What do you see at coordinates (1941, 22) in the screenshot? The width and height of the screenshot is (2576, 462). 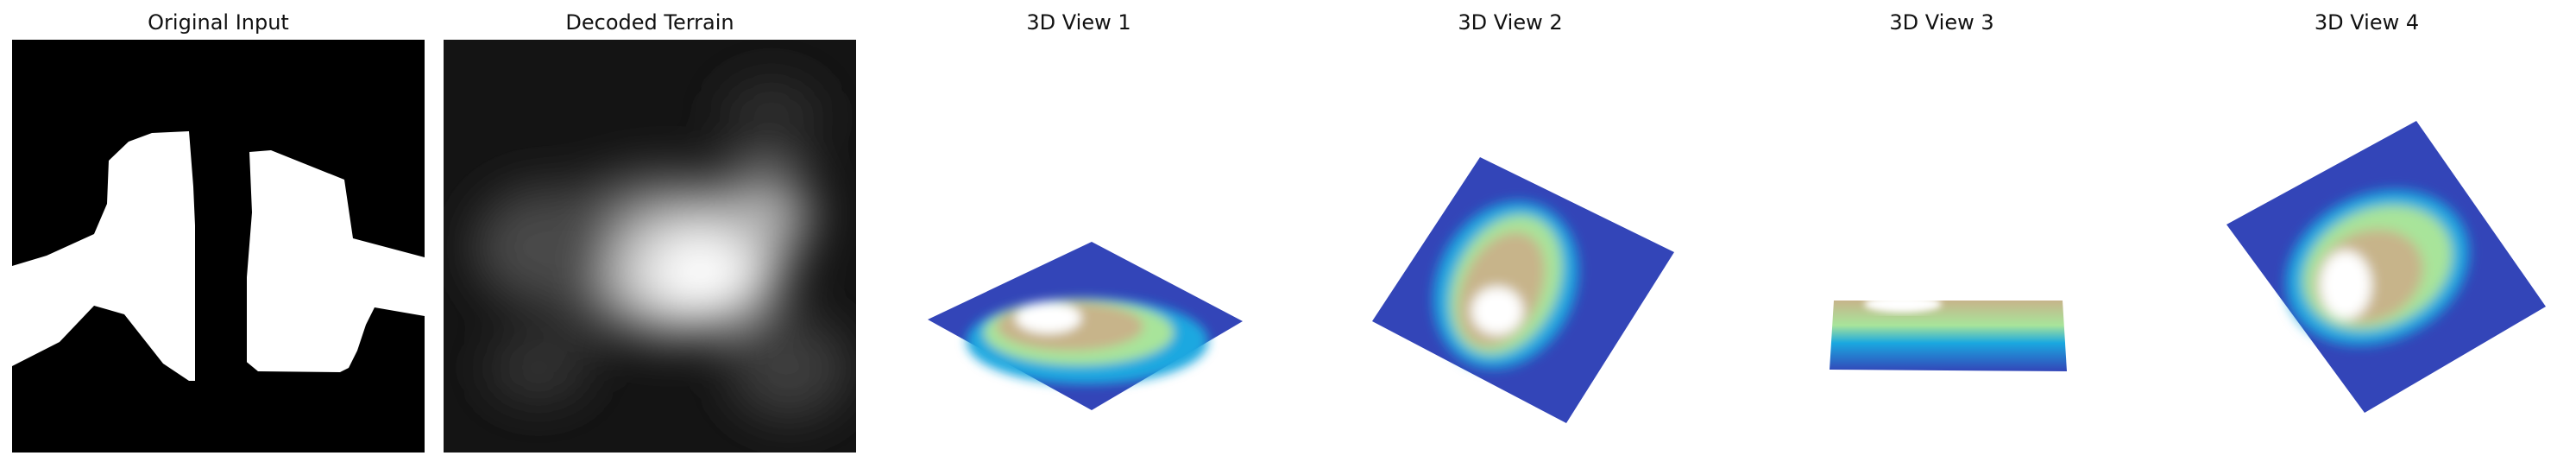 I see `panel-title: 3D View 3` at bounding box center [1941, 22].